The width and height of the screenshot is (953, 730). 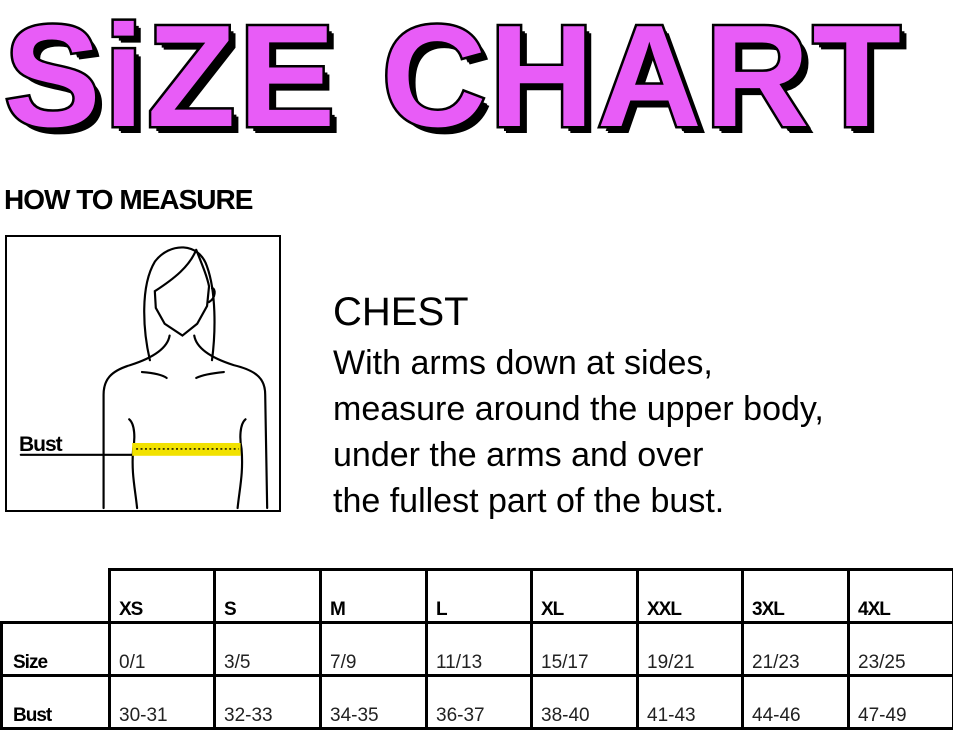 What do you see at coordinates (162, 596) in the screenshot?
I see `column-header: XS` at bounding box center [162, 596].